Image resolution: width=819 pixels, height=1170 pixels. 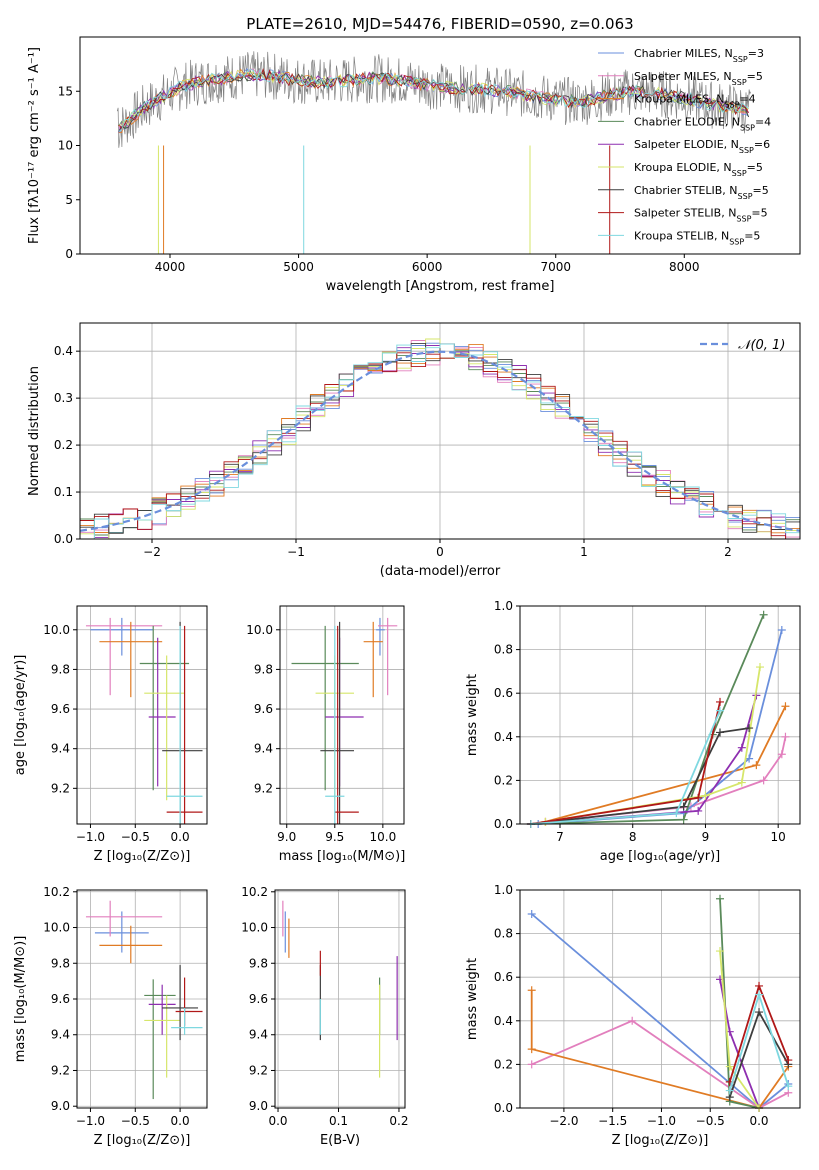 What do you see at coordinates (340, 999) in the screenshot?
I see `mass_vs_ebv-frame` at bounding box center [340, 999].